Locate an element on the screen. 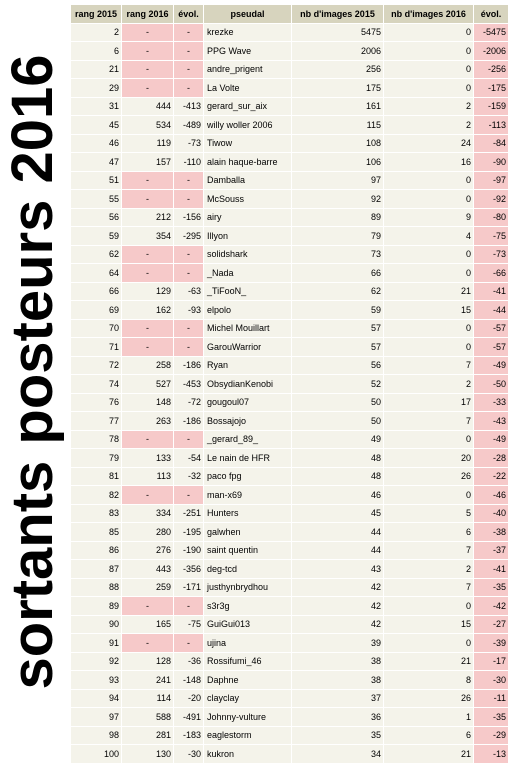  rank-change-cell: -73 is located at coordinates (188, 143).